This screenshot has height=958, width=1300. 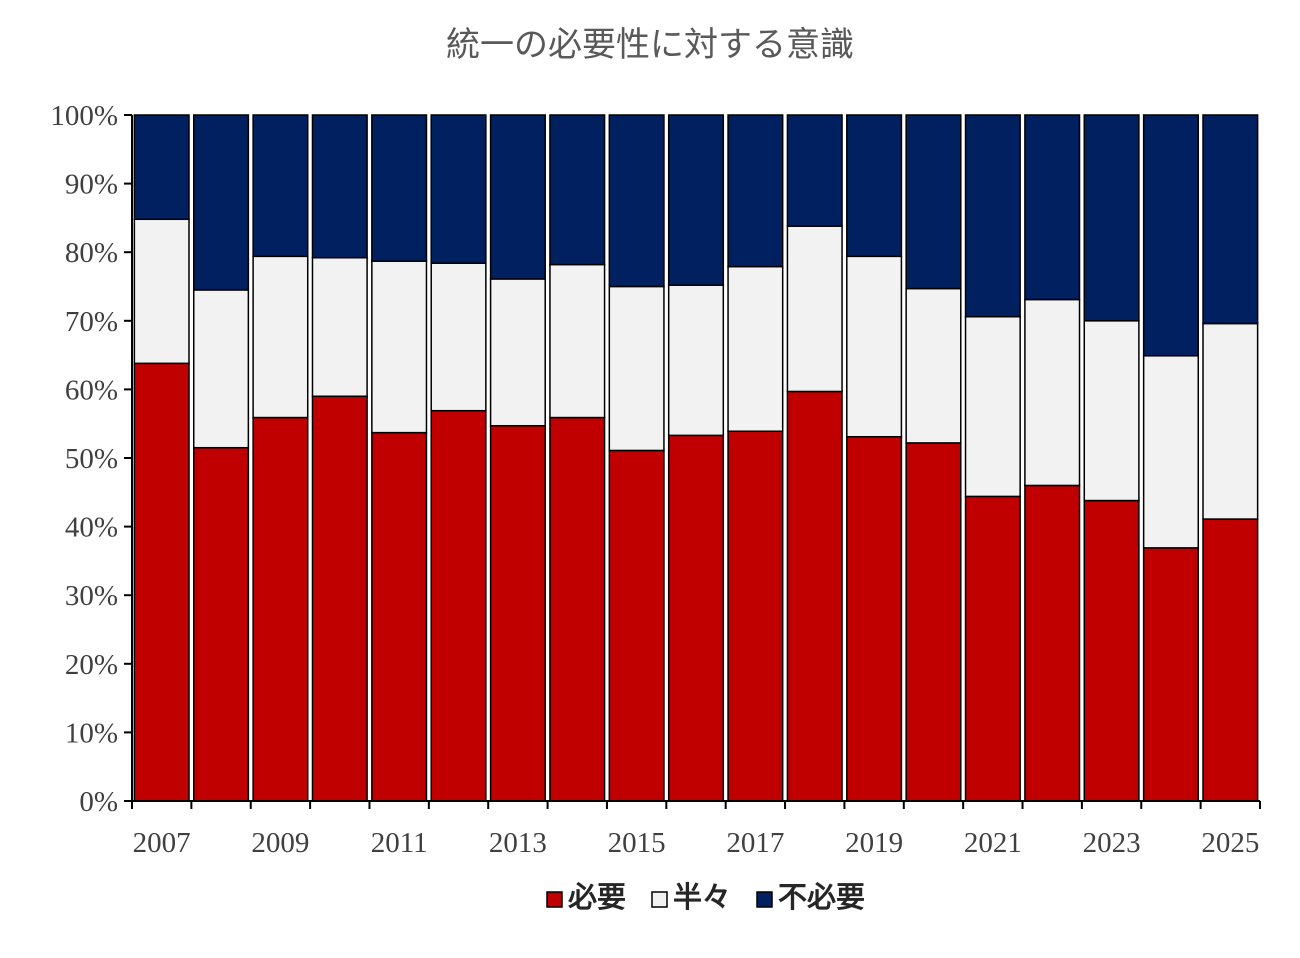 I want to click on x-tick-label: 2013, so click(x=518, y=843).